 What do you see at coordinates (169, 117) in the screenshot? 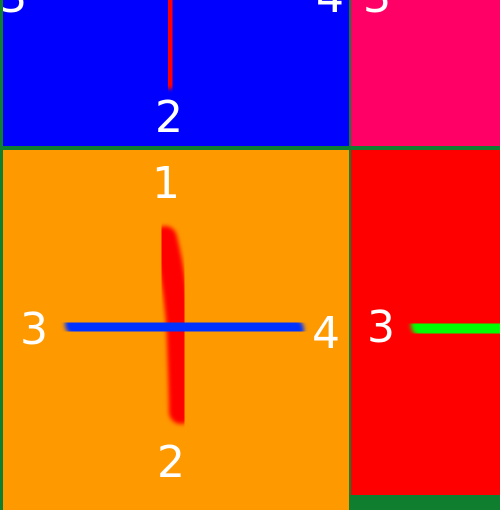
I see `tile-top-left-label-bottom: 2` at bounding box center [169, 117].